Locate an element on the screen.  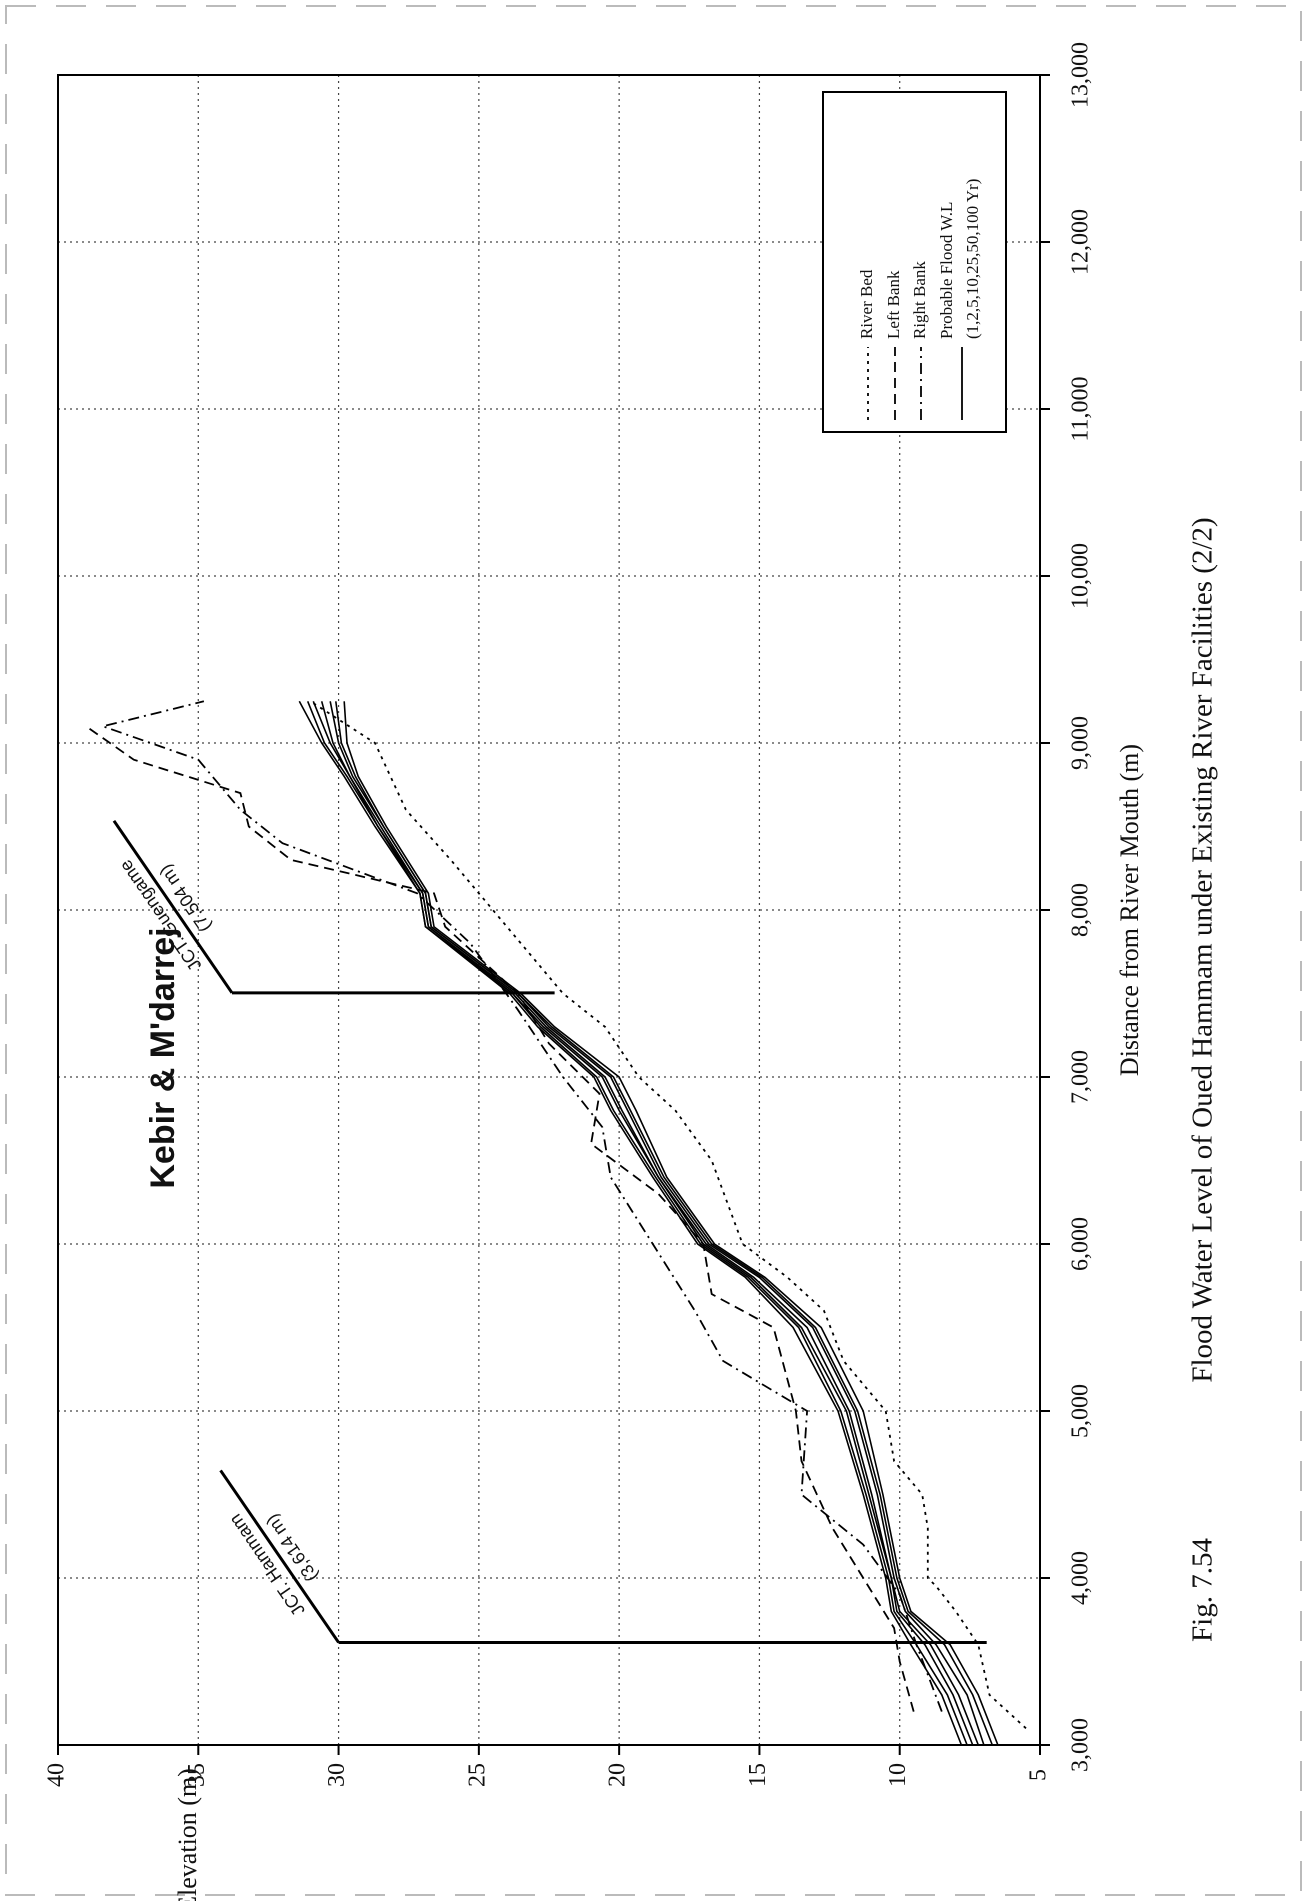
x-tick-label: 12,000 is located at coordinates (1081, 242).